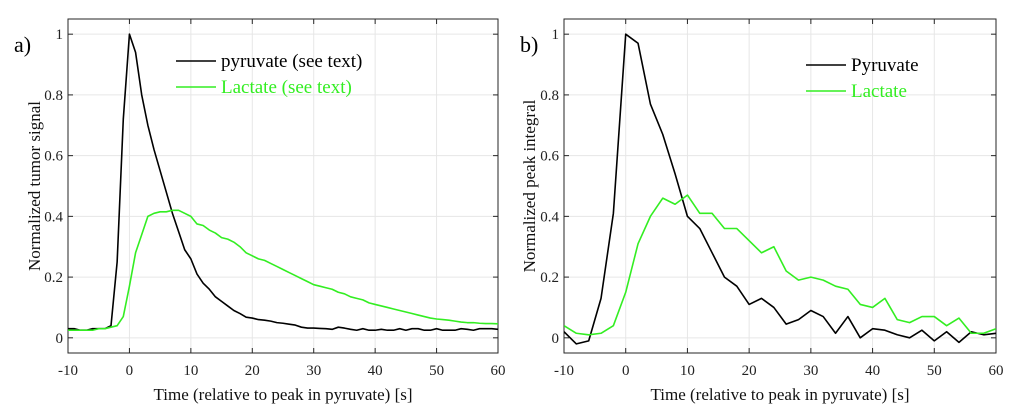  What do you see at coordinates (529, 44) in the screenshot?
I see `panel-label: b)` at bounding box center [529, 44].